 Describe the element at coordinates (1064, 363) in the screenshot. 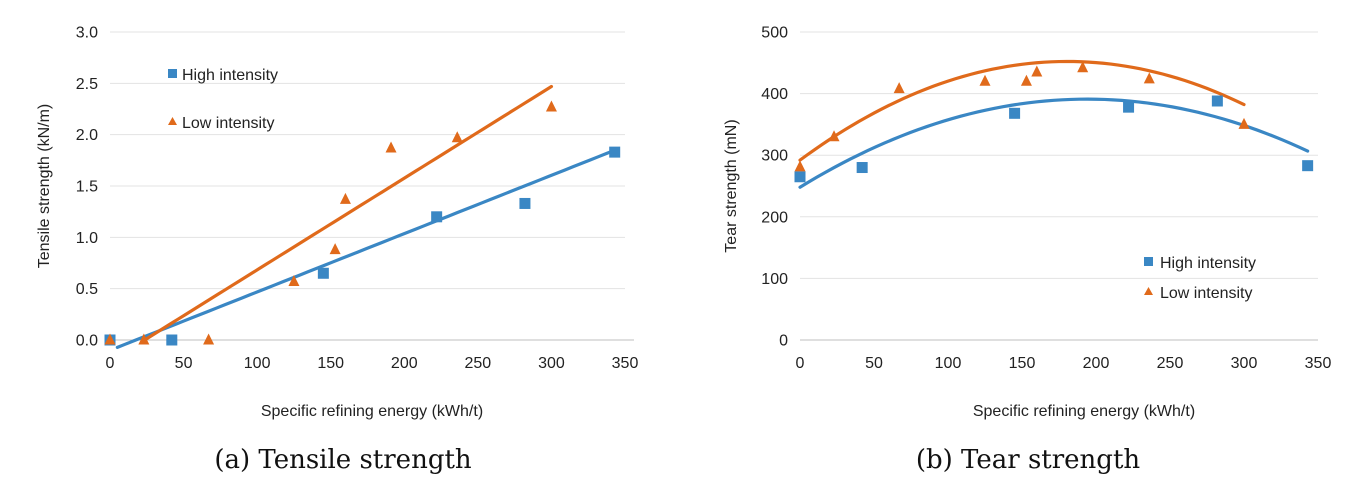

I see `tear-x-ticks: 0 50 100 150 200 250 300 350` at that location.